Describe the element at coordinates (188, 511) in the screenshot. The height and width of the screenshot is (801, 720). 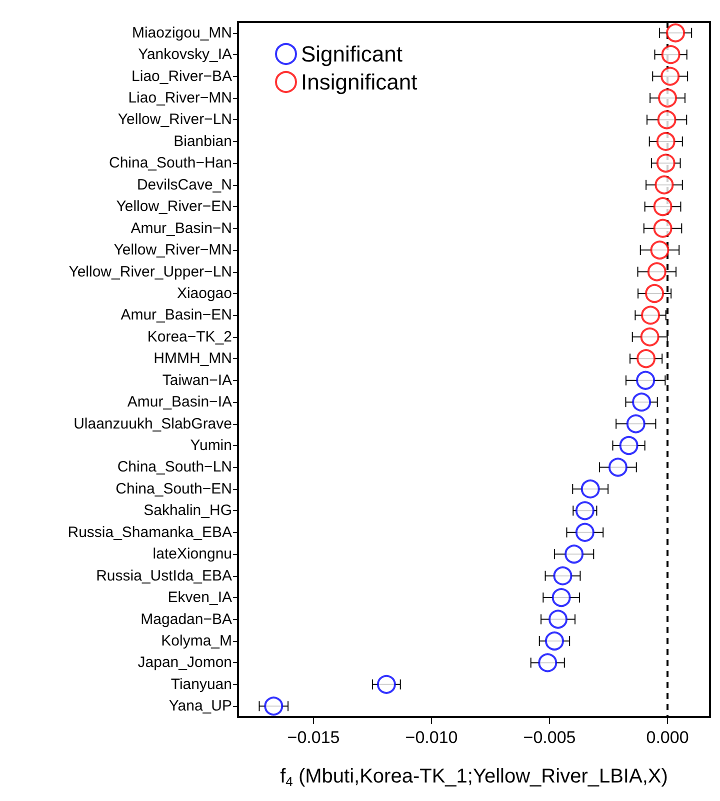
I see `y-tick-label: Sakhalin_HG` at that location.